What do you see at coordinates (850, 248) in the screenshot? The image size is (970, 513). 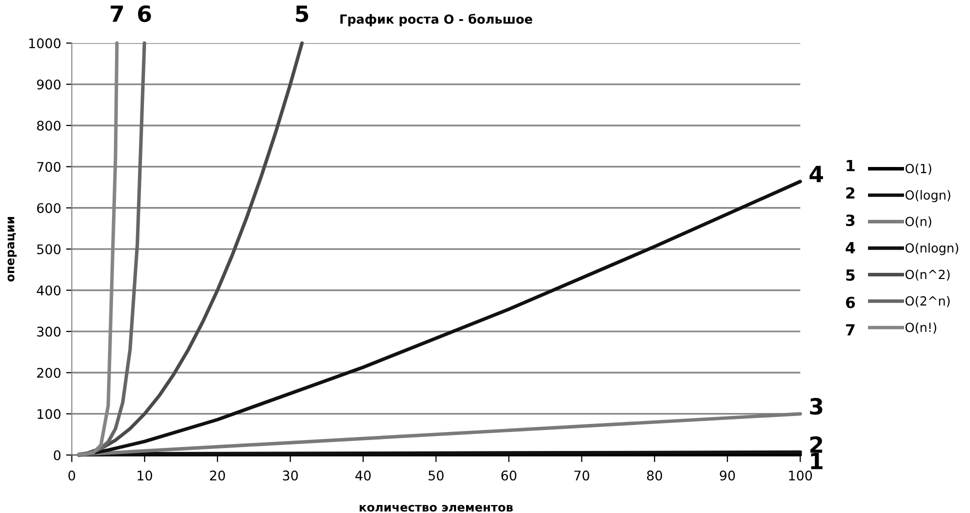 I see `text: 4` at bounding box center [850, 248].